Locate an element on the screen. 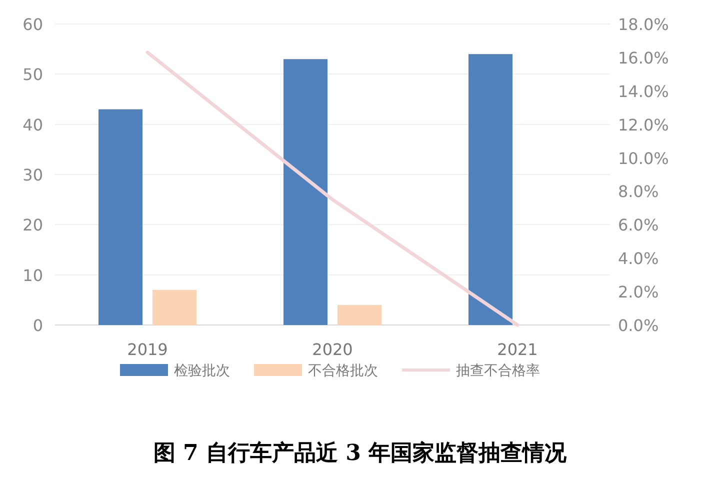  y-tick-label: 0 is located at coordinates (37, 325).